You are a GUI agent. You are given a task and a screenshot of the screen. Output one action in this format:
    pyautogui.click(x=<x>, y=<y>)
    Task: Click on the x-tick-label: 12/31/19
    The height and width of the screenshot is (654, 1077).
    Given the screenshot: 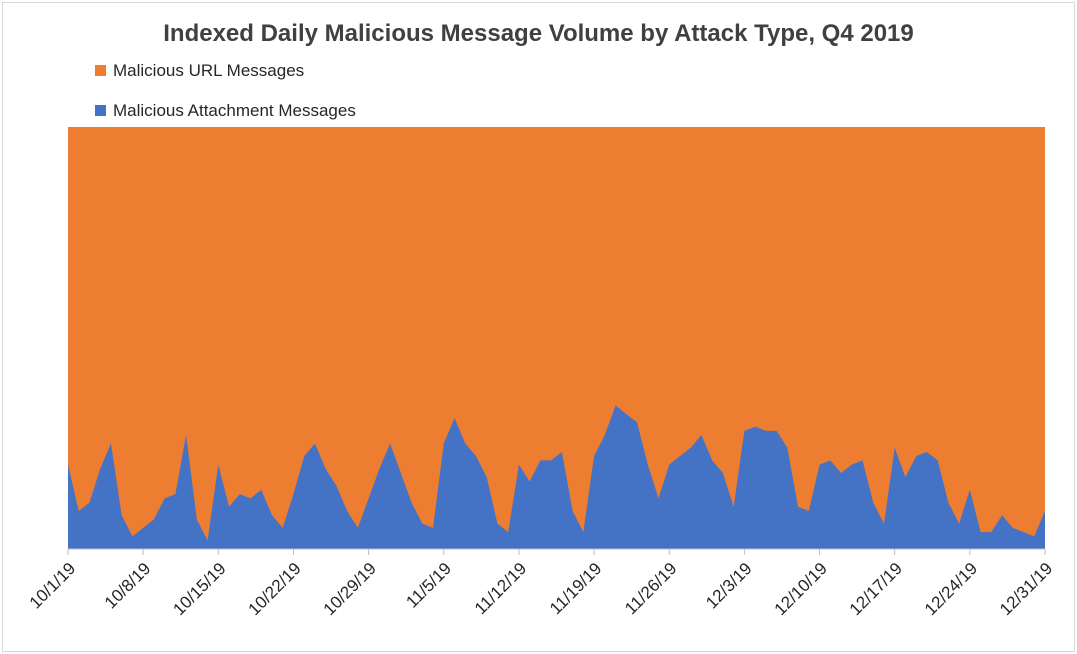 What is the action you would take?
    pyautogui.click(x=1026, y=589)
    